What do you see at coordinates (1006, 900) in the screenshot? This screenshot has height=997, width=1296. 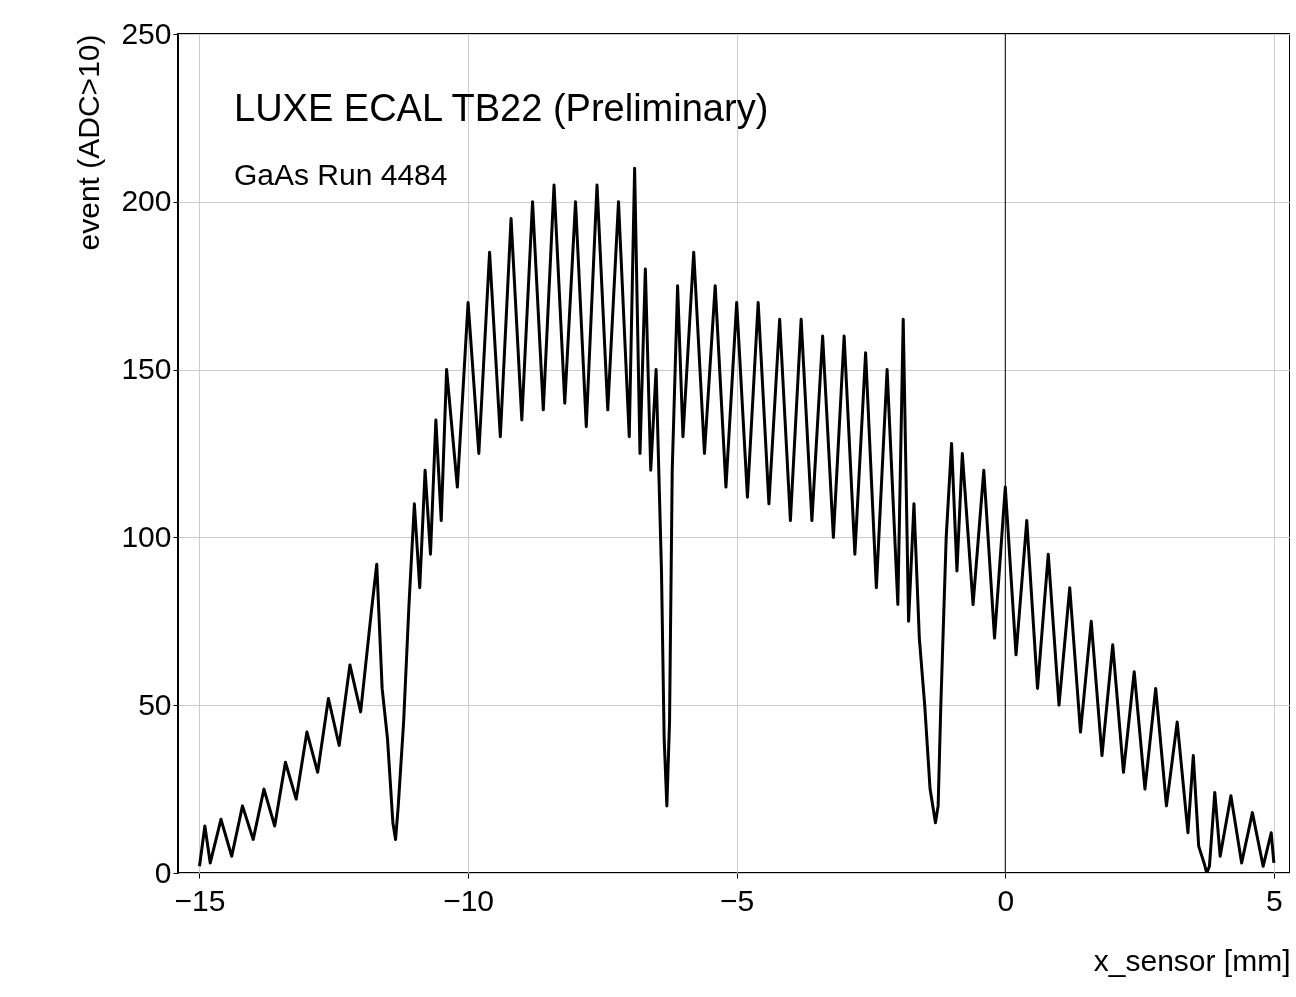 I see `x-tick-label: 0` at bounding box center [1006, 900].